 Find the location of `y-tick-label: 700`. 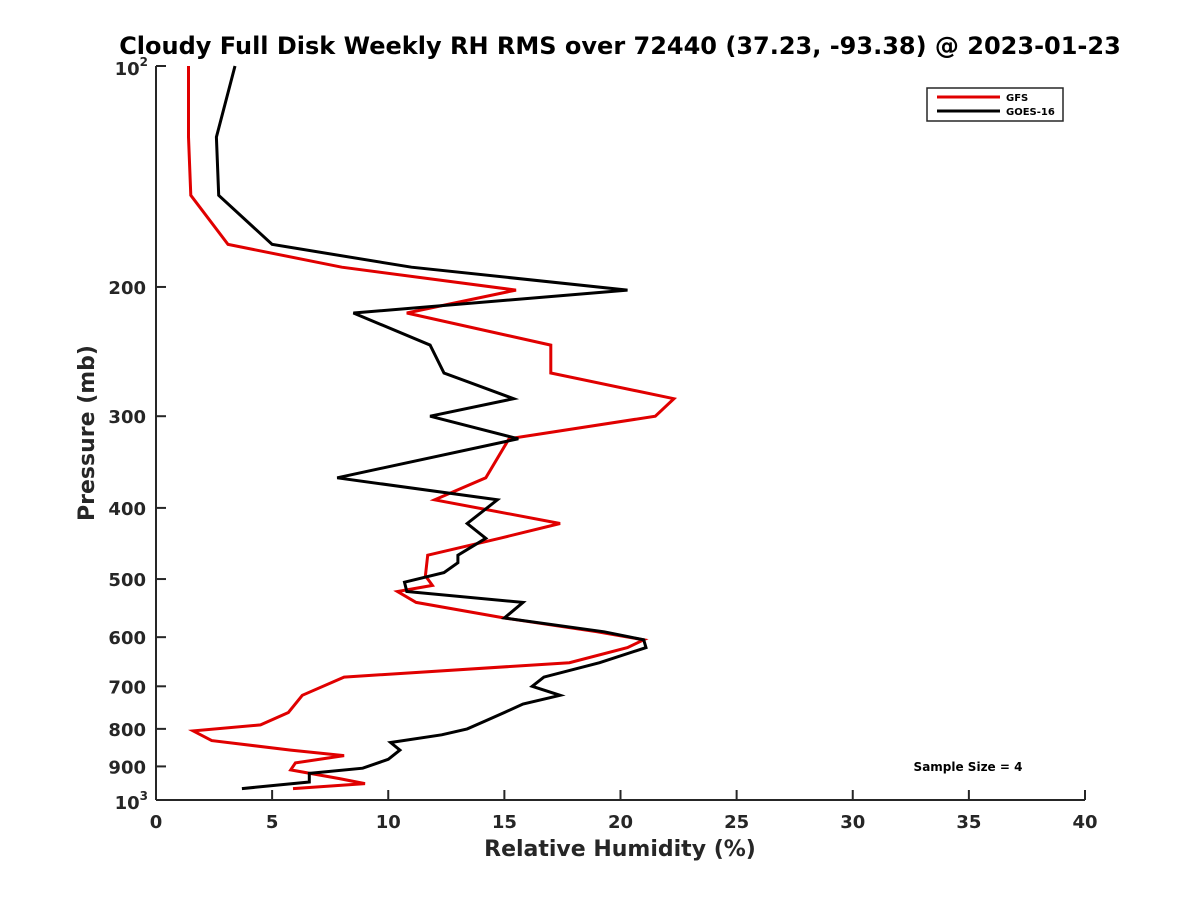

y-tick-label: 700 is located at coordinates (127, 687).